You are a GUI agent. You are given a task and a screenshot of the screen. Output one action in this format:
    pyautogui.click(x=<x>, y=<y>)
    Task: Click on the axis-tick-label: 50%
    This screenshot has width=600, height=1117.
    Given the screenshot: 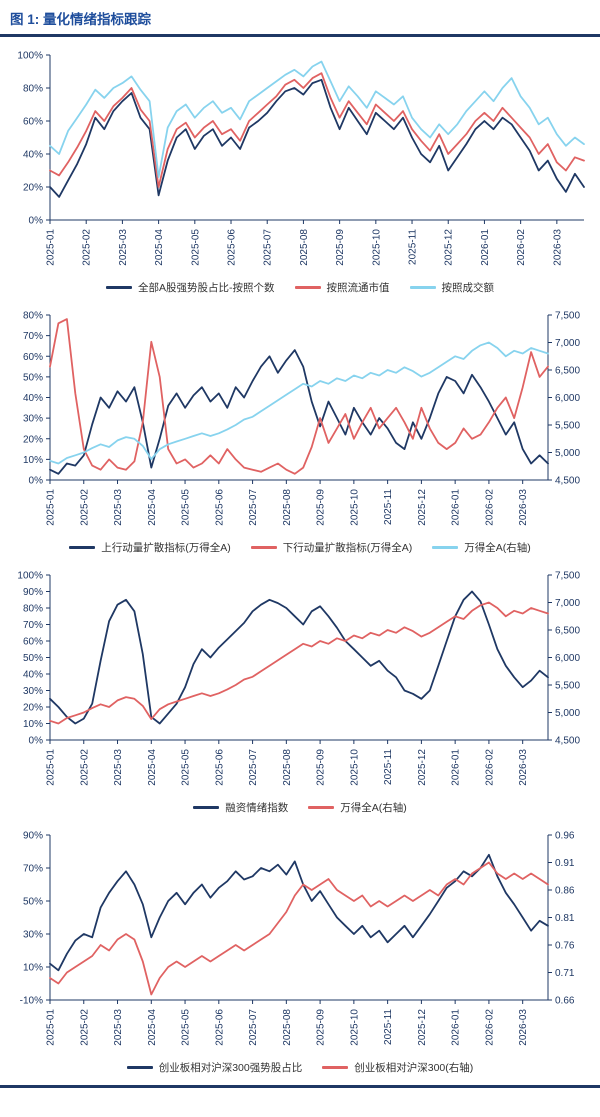 What is the action you would take?
    pyautogui.click(x=33, y=902)
    